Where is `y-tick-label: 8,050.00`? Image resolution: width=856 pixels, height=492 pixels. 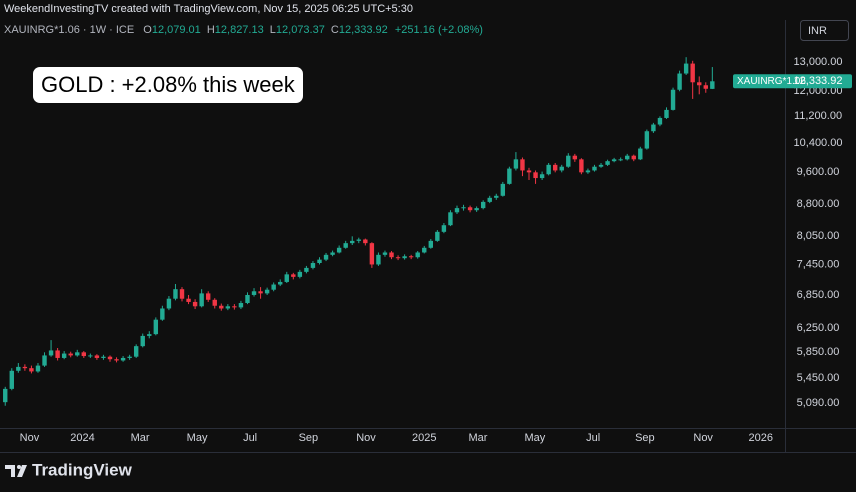
y-tick-label: 8,050.00 is located at coordinates (818, 236).